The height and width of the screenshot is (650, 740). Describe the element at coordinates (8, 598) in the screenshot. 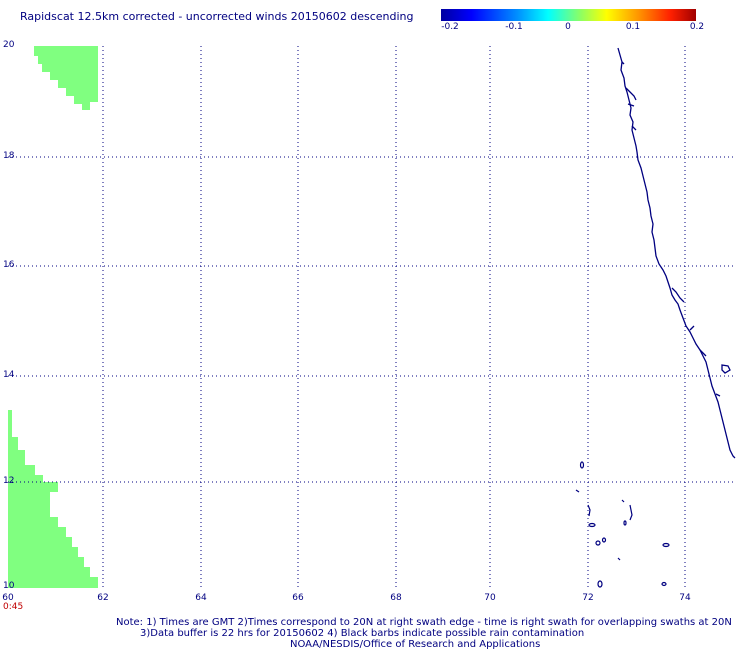

I see `lon-label: 60` at that location.